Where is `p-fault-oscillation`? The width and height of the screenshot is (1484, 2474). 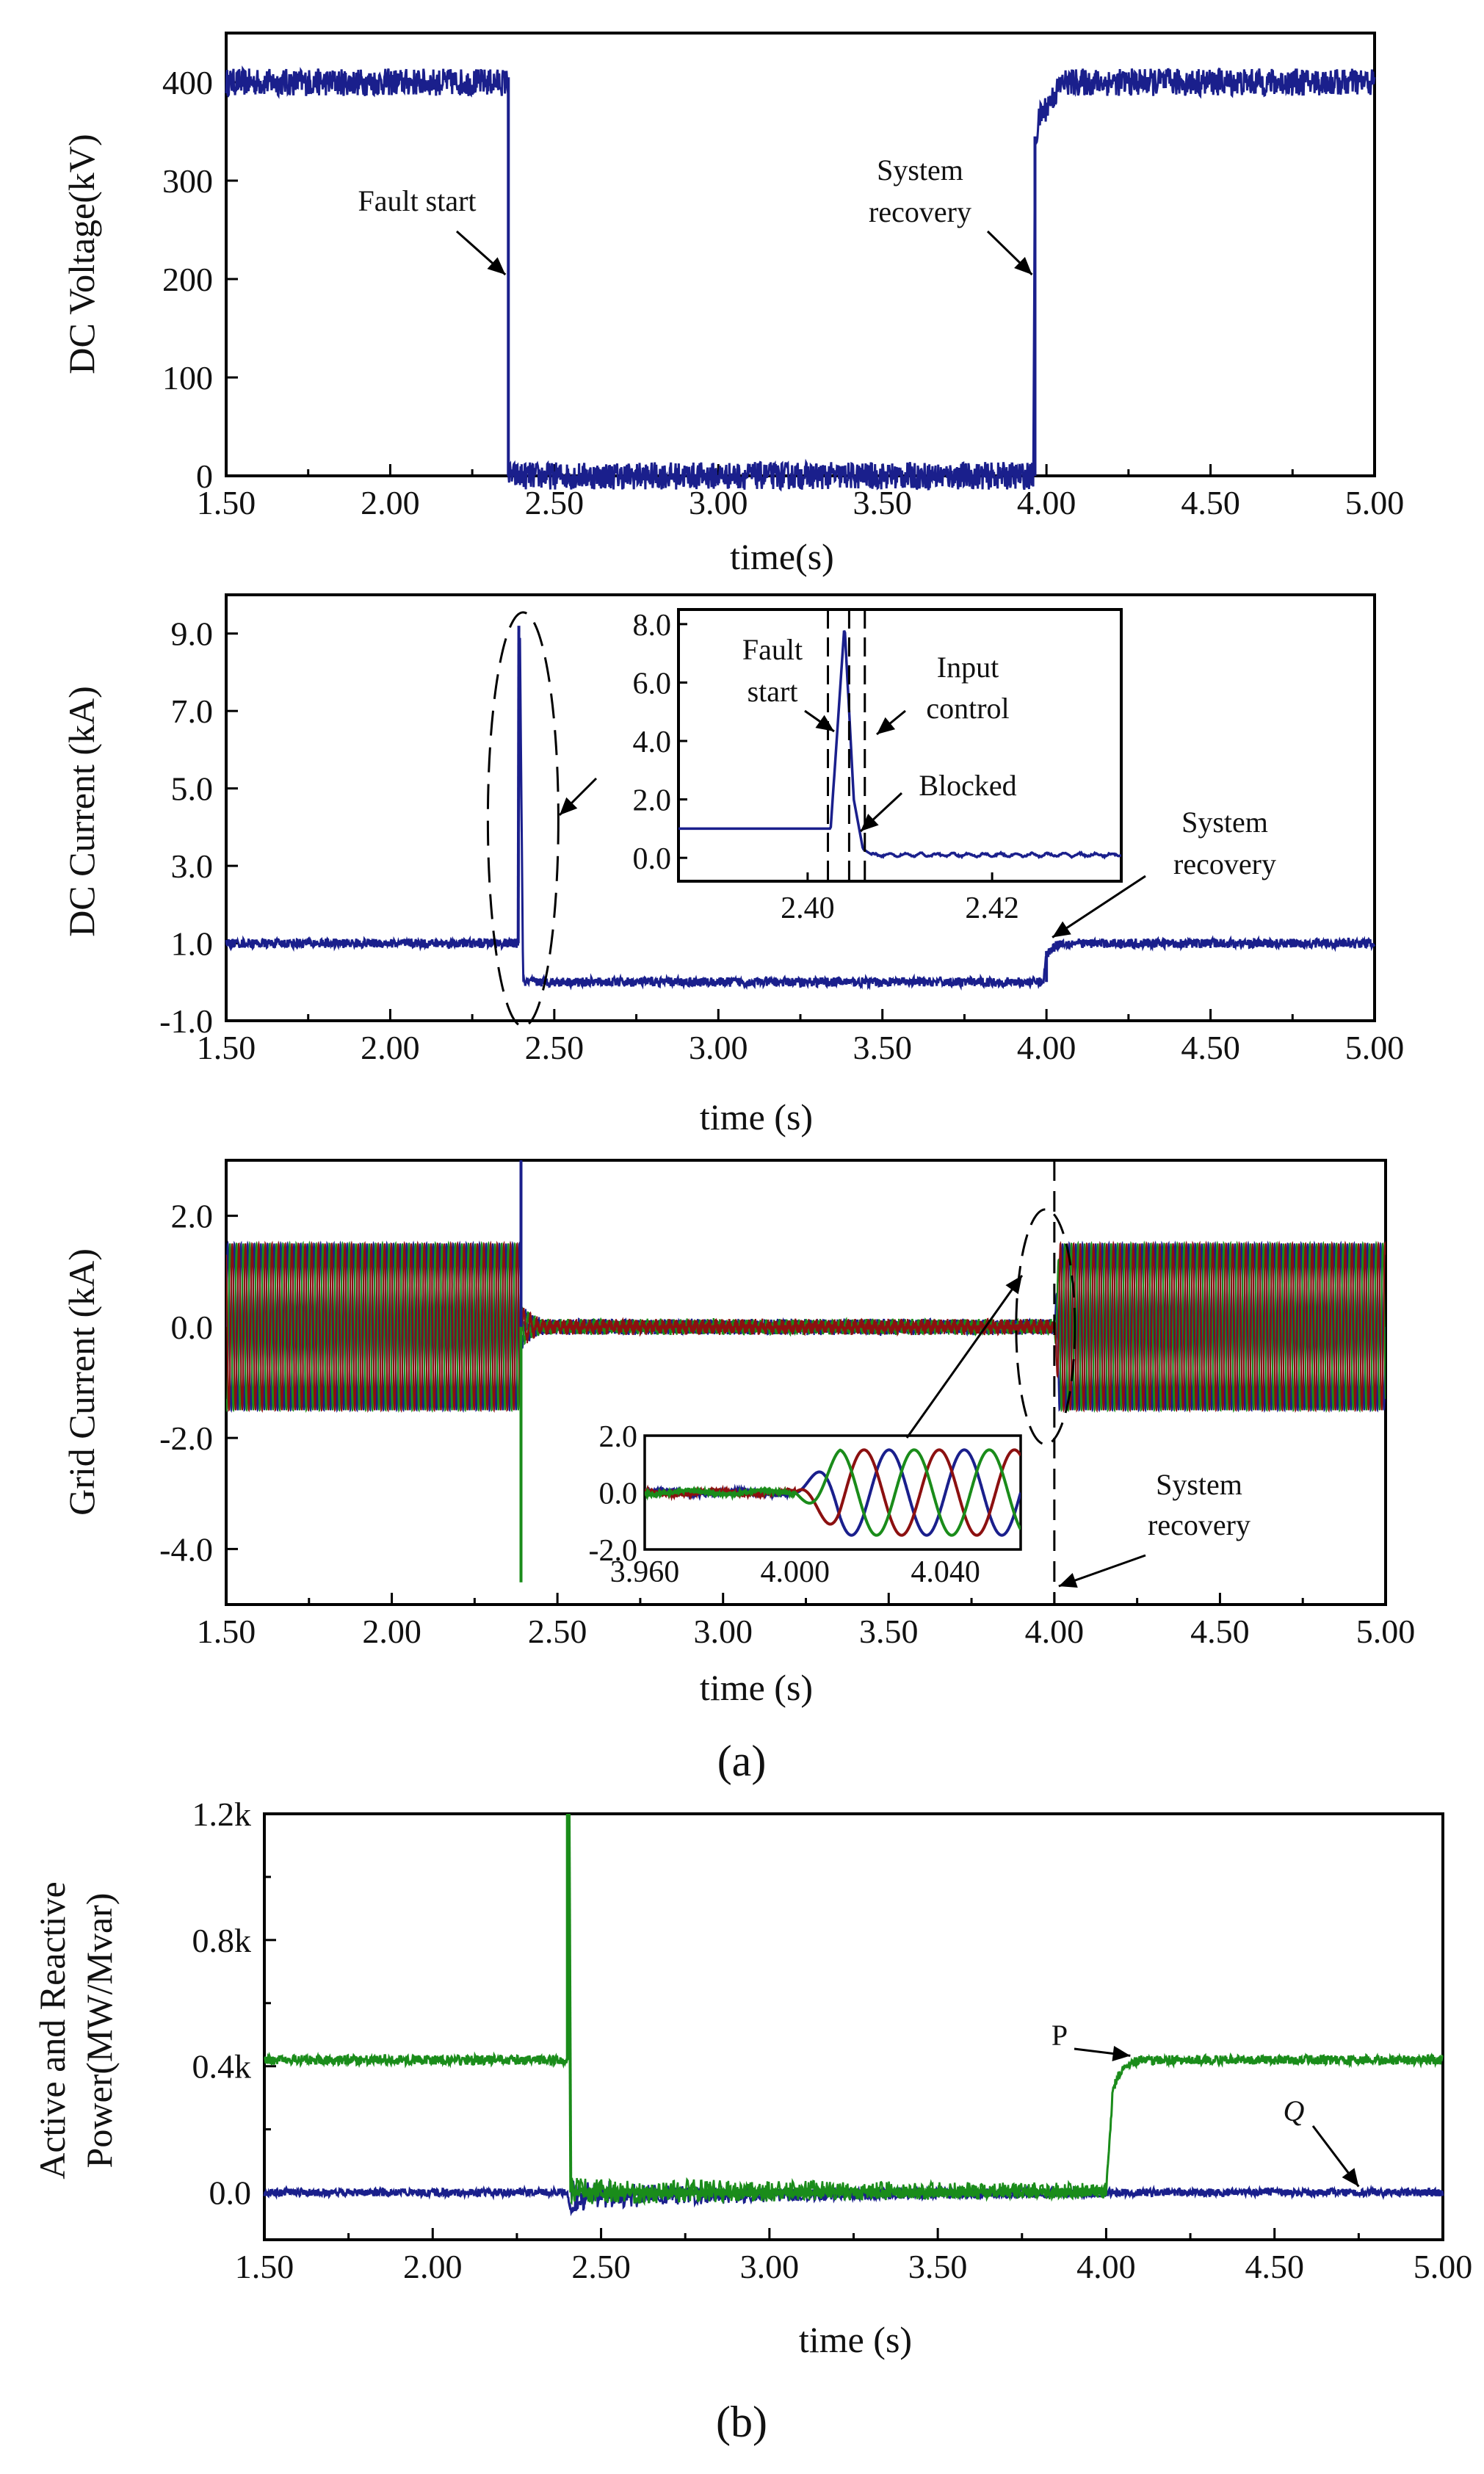
p-fault-oscillation is located at coordinates (838, 2192).